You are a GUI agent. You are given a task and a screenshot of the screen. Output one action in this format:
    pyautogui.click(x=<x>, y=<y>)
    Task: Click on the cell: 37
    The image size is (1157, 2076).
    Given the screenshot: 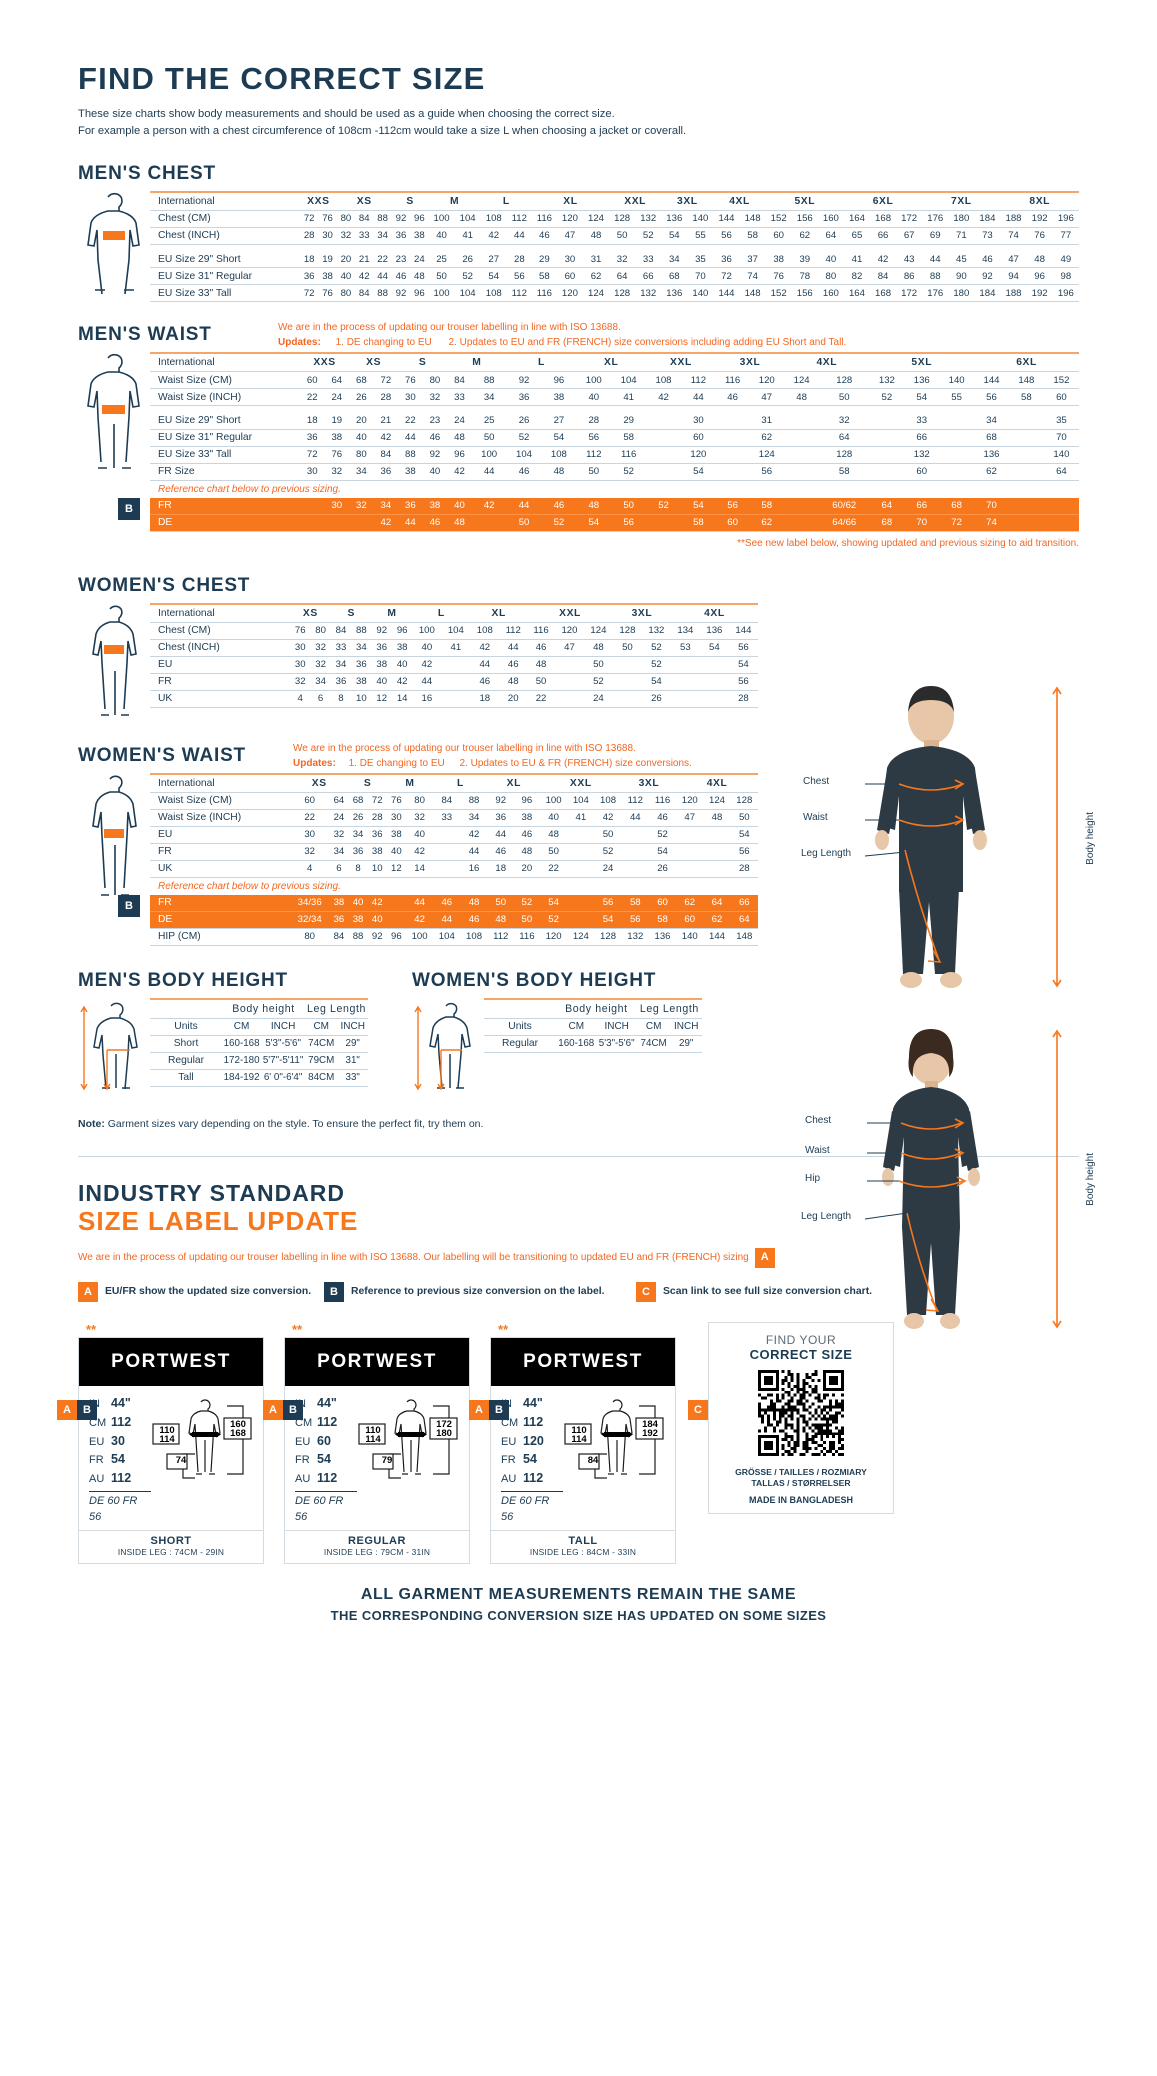 What is the action you would take?
    pyautogui.click(x=752, y=259)
    